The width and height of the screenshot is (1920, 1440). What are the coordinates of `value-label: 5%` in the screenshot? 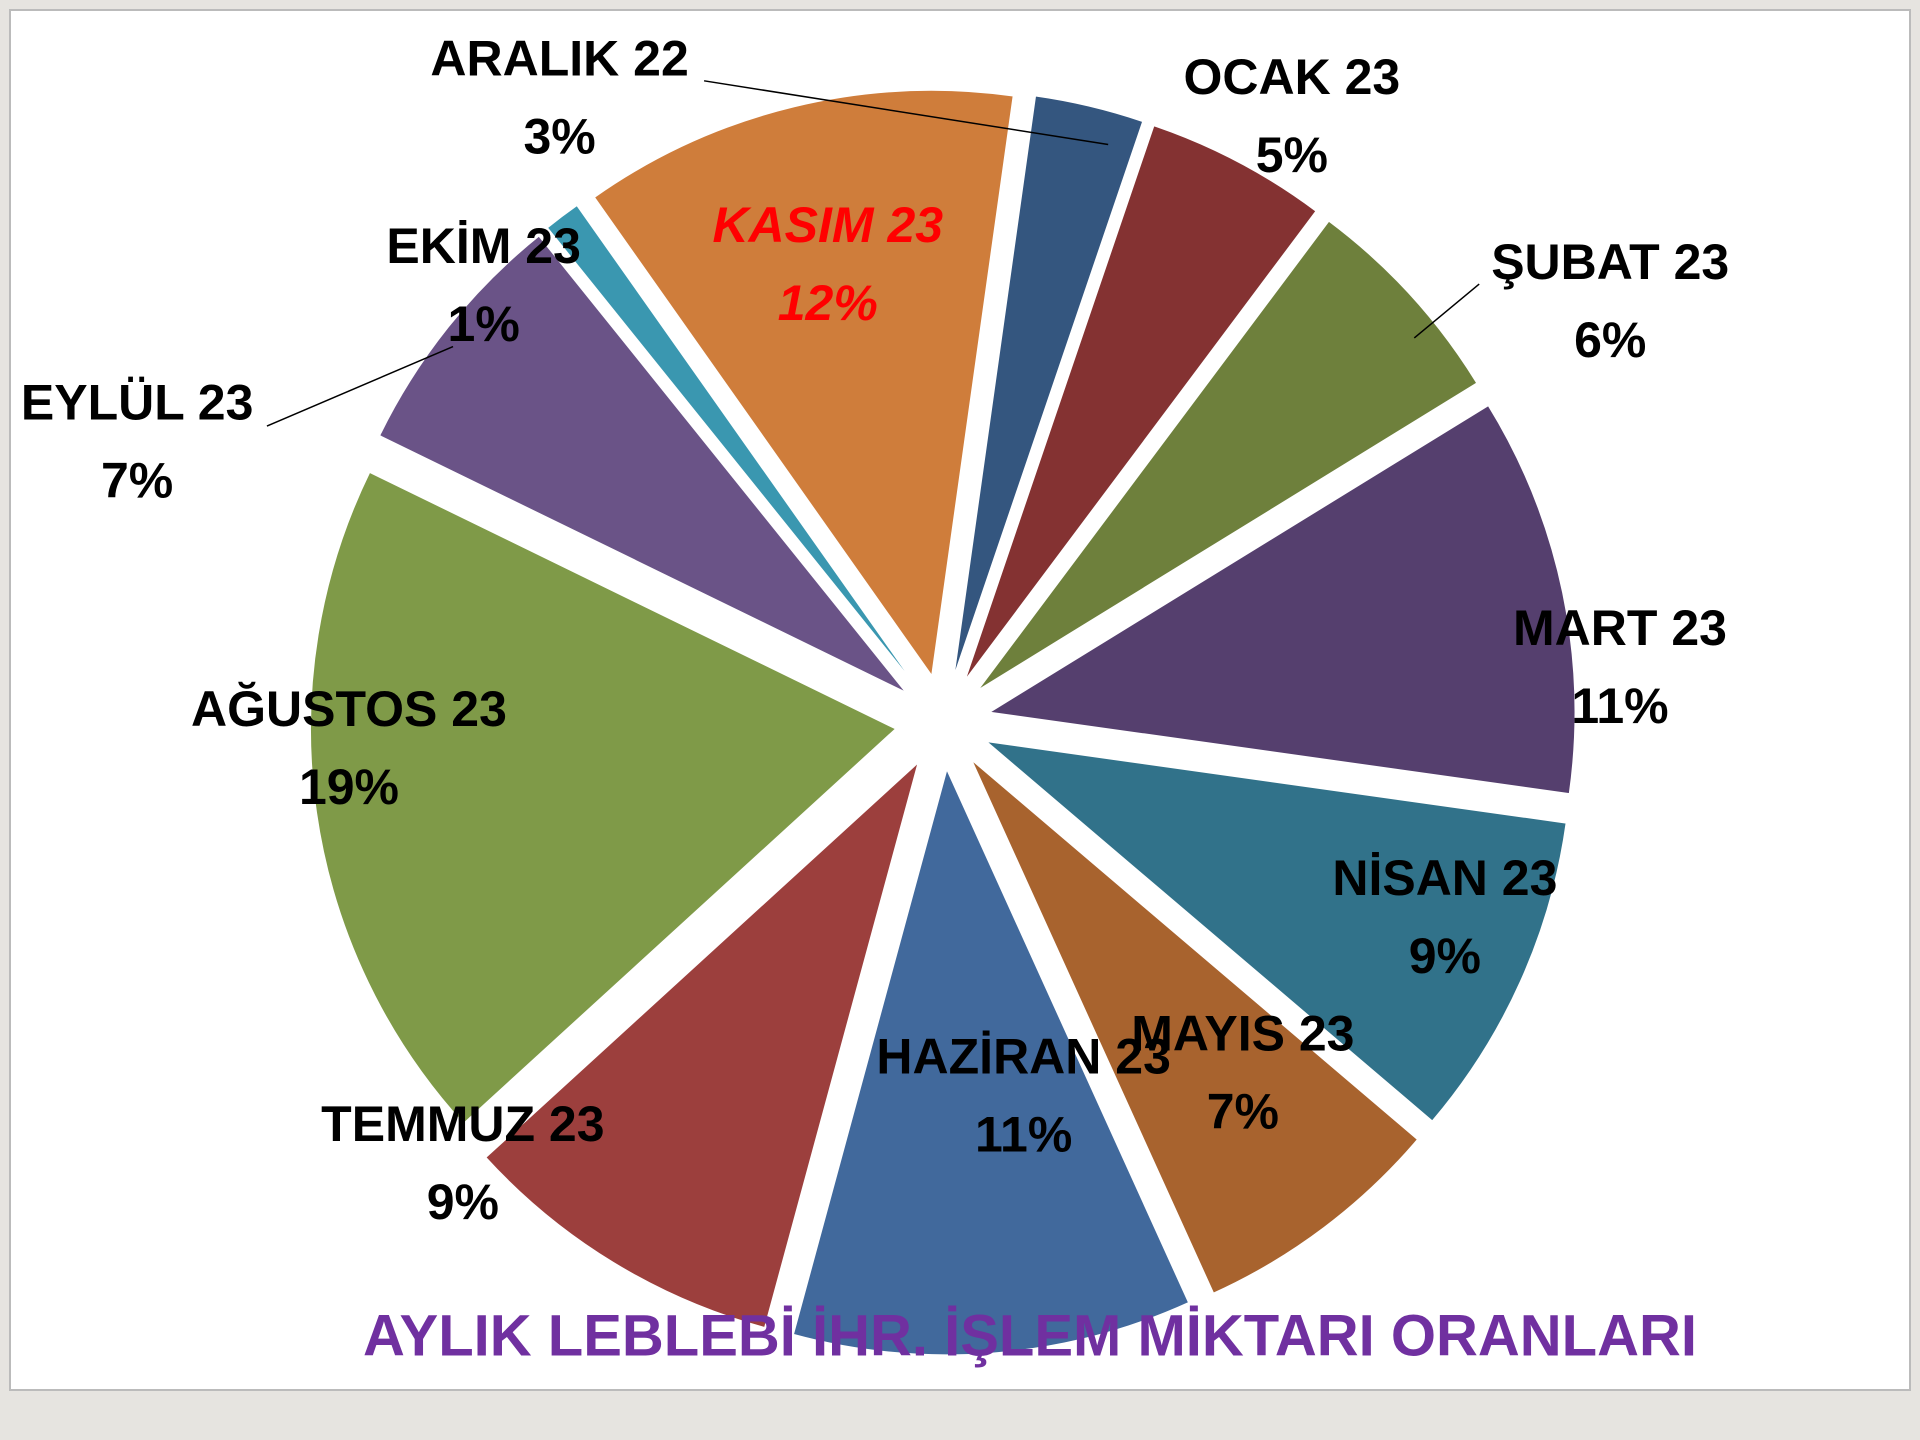 It's located at (1292, 155).